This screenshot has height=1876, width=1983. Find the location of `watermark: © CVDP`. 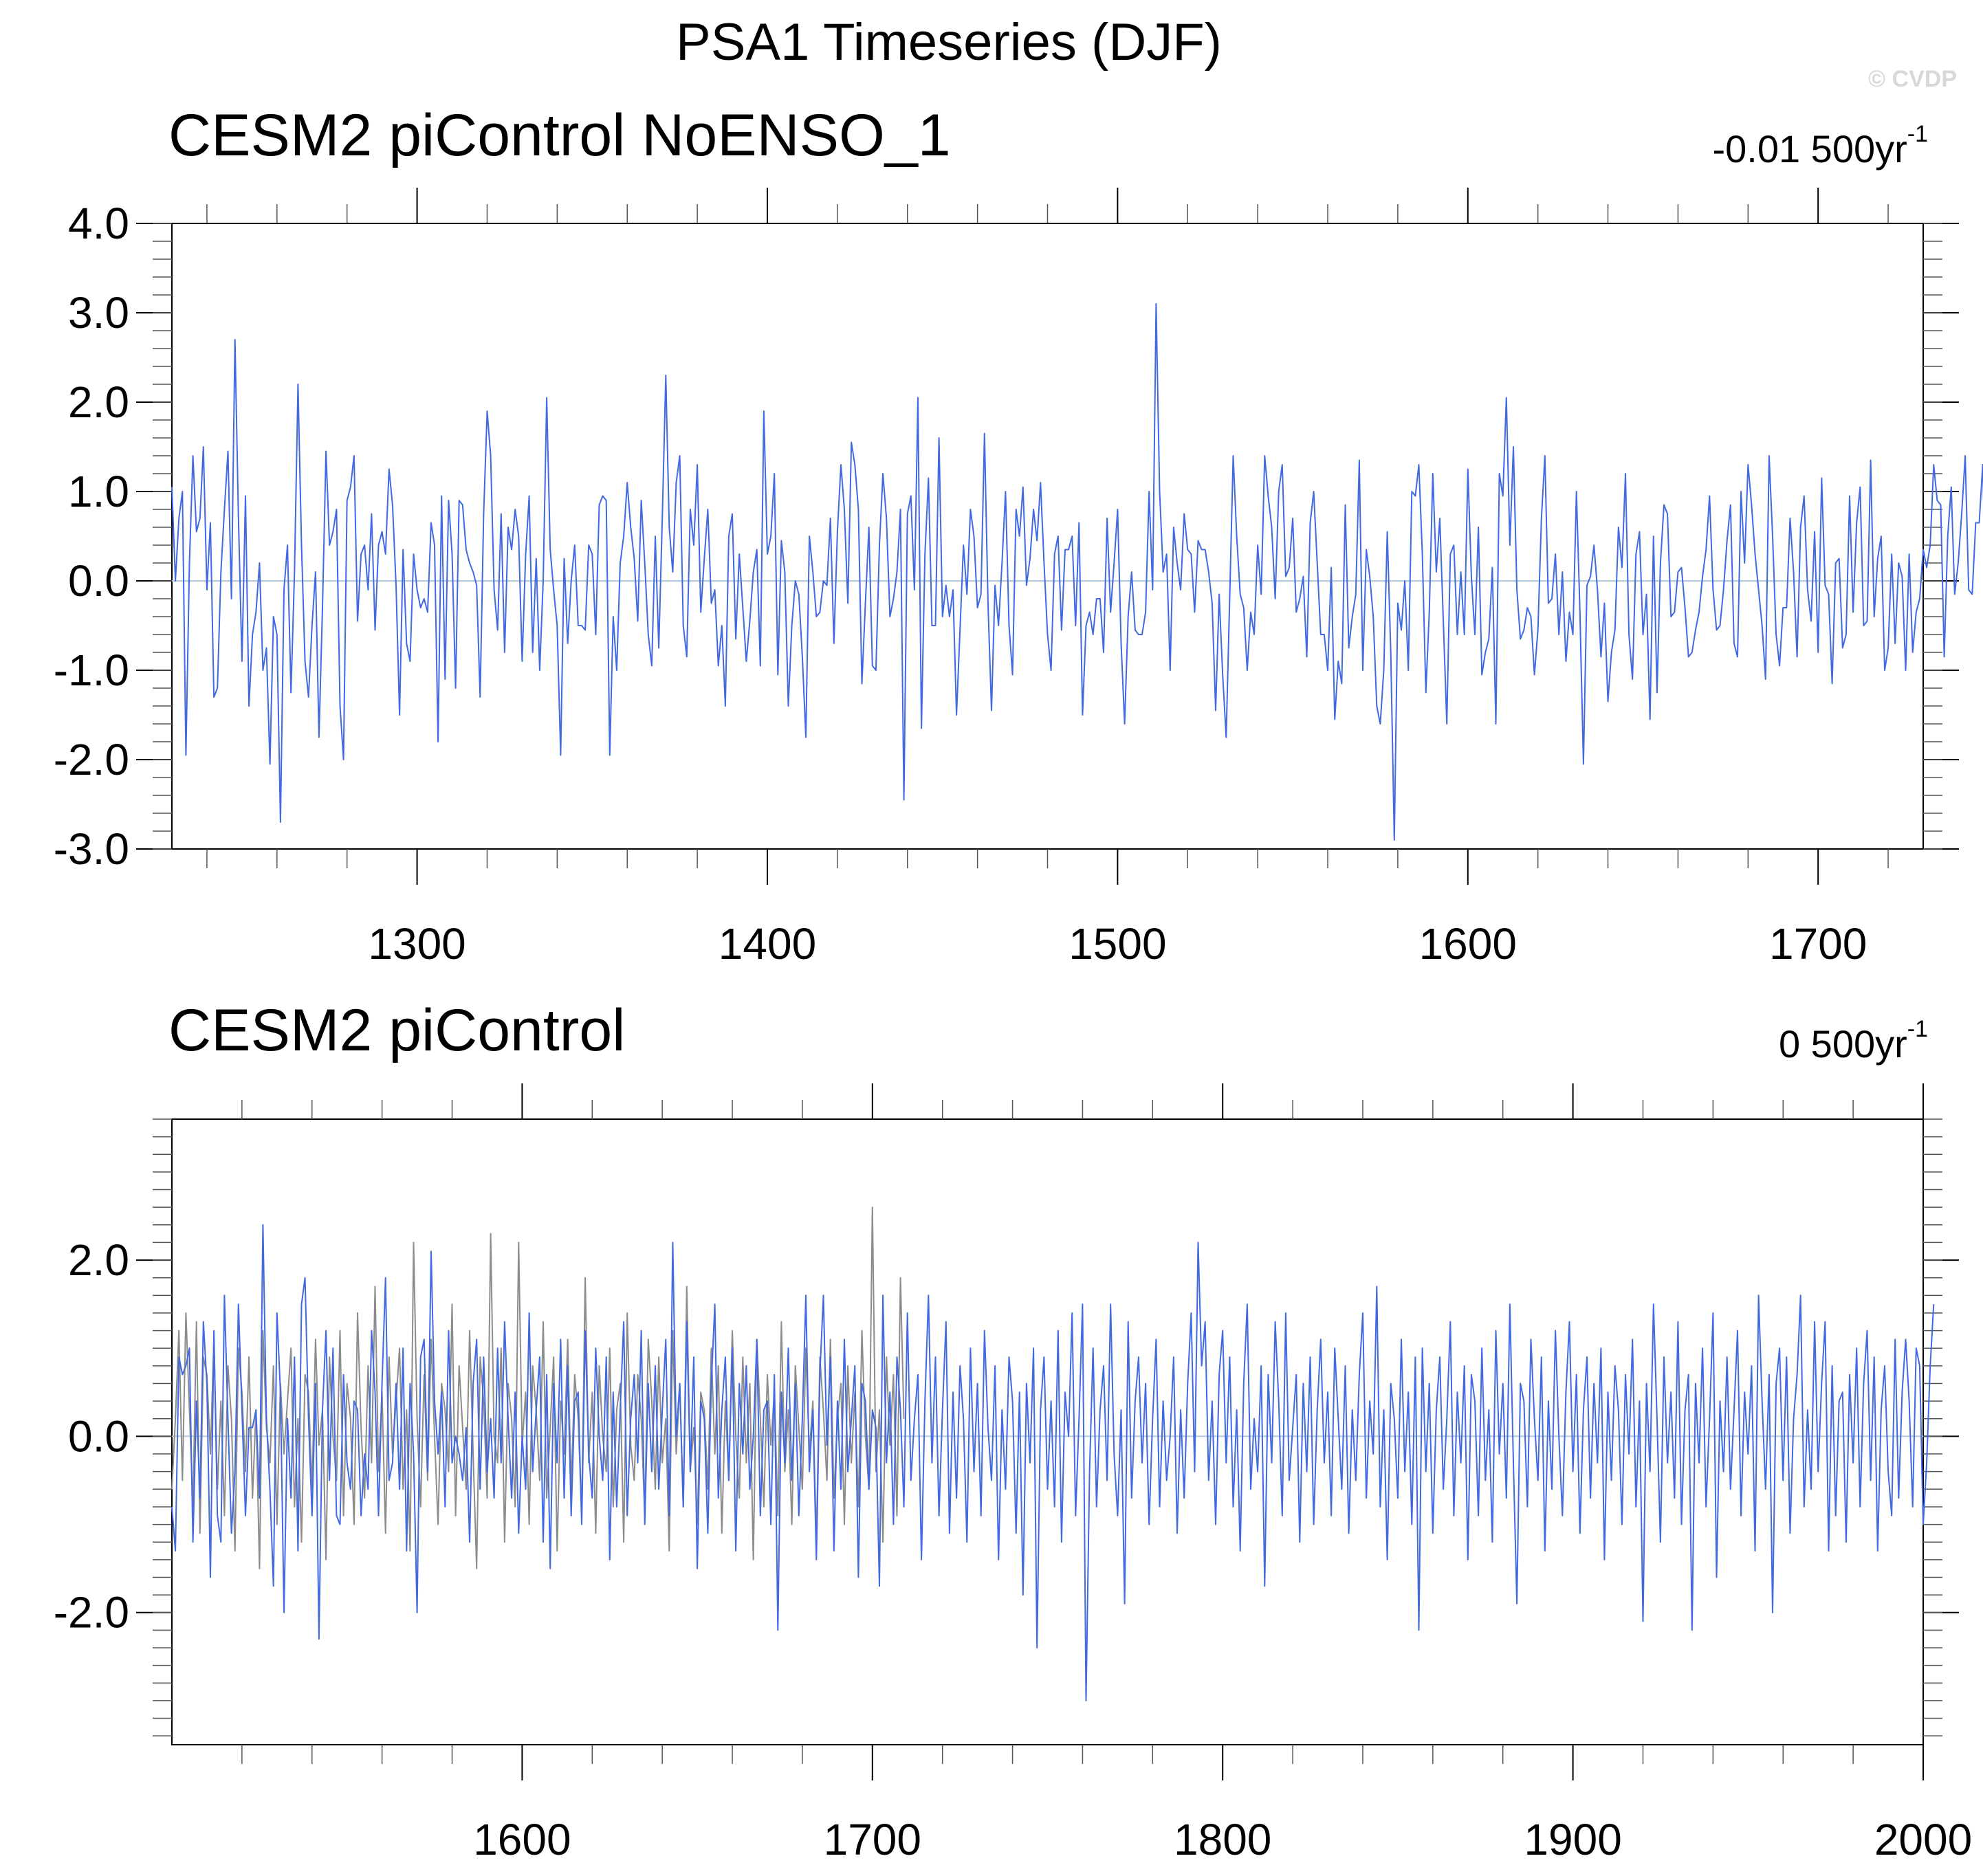

watermark: © CVDP is located at coordinates (1913, 79).